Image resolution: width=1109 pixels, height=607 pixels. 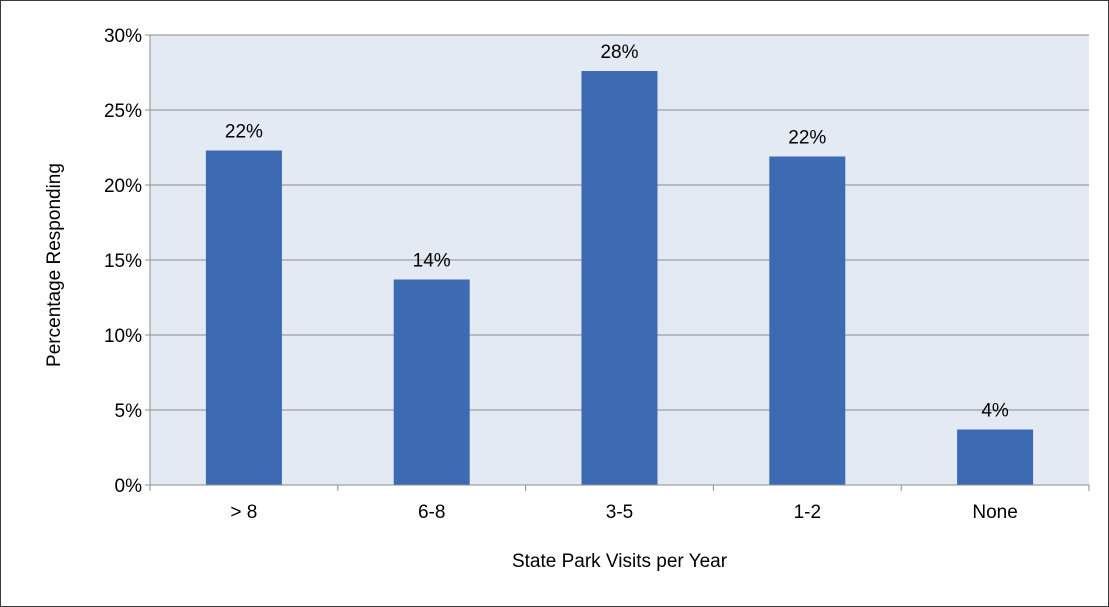 What do you see at coordinates (123, 111) in the screenshot?
I see `y-tick-label: 25%` at bounding box center [123, 111].